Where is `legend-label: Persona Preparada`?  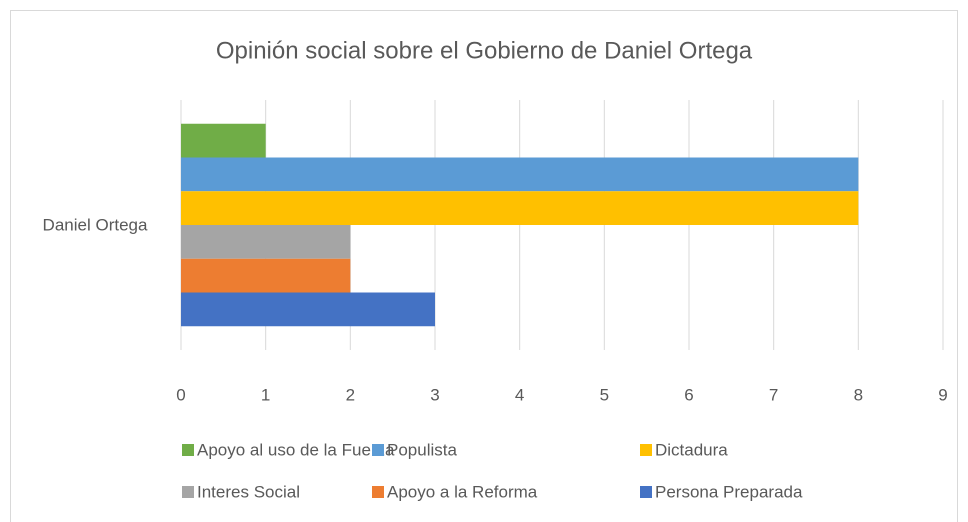
legend-label: Persona Preparada is located at coordinates (729, 491).